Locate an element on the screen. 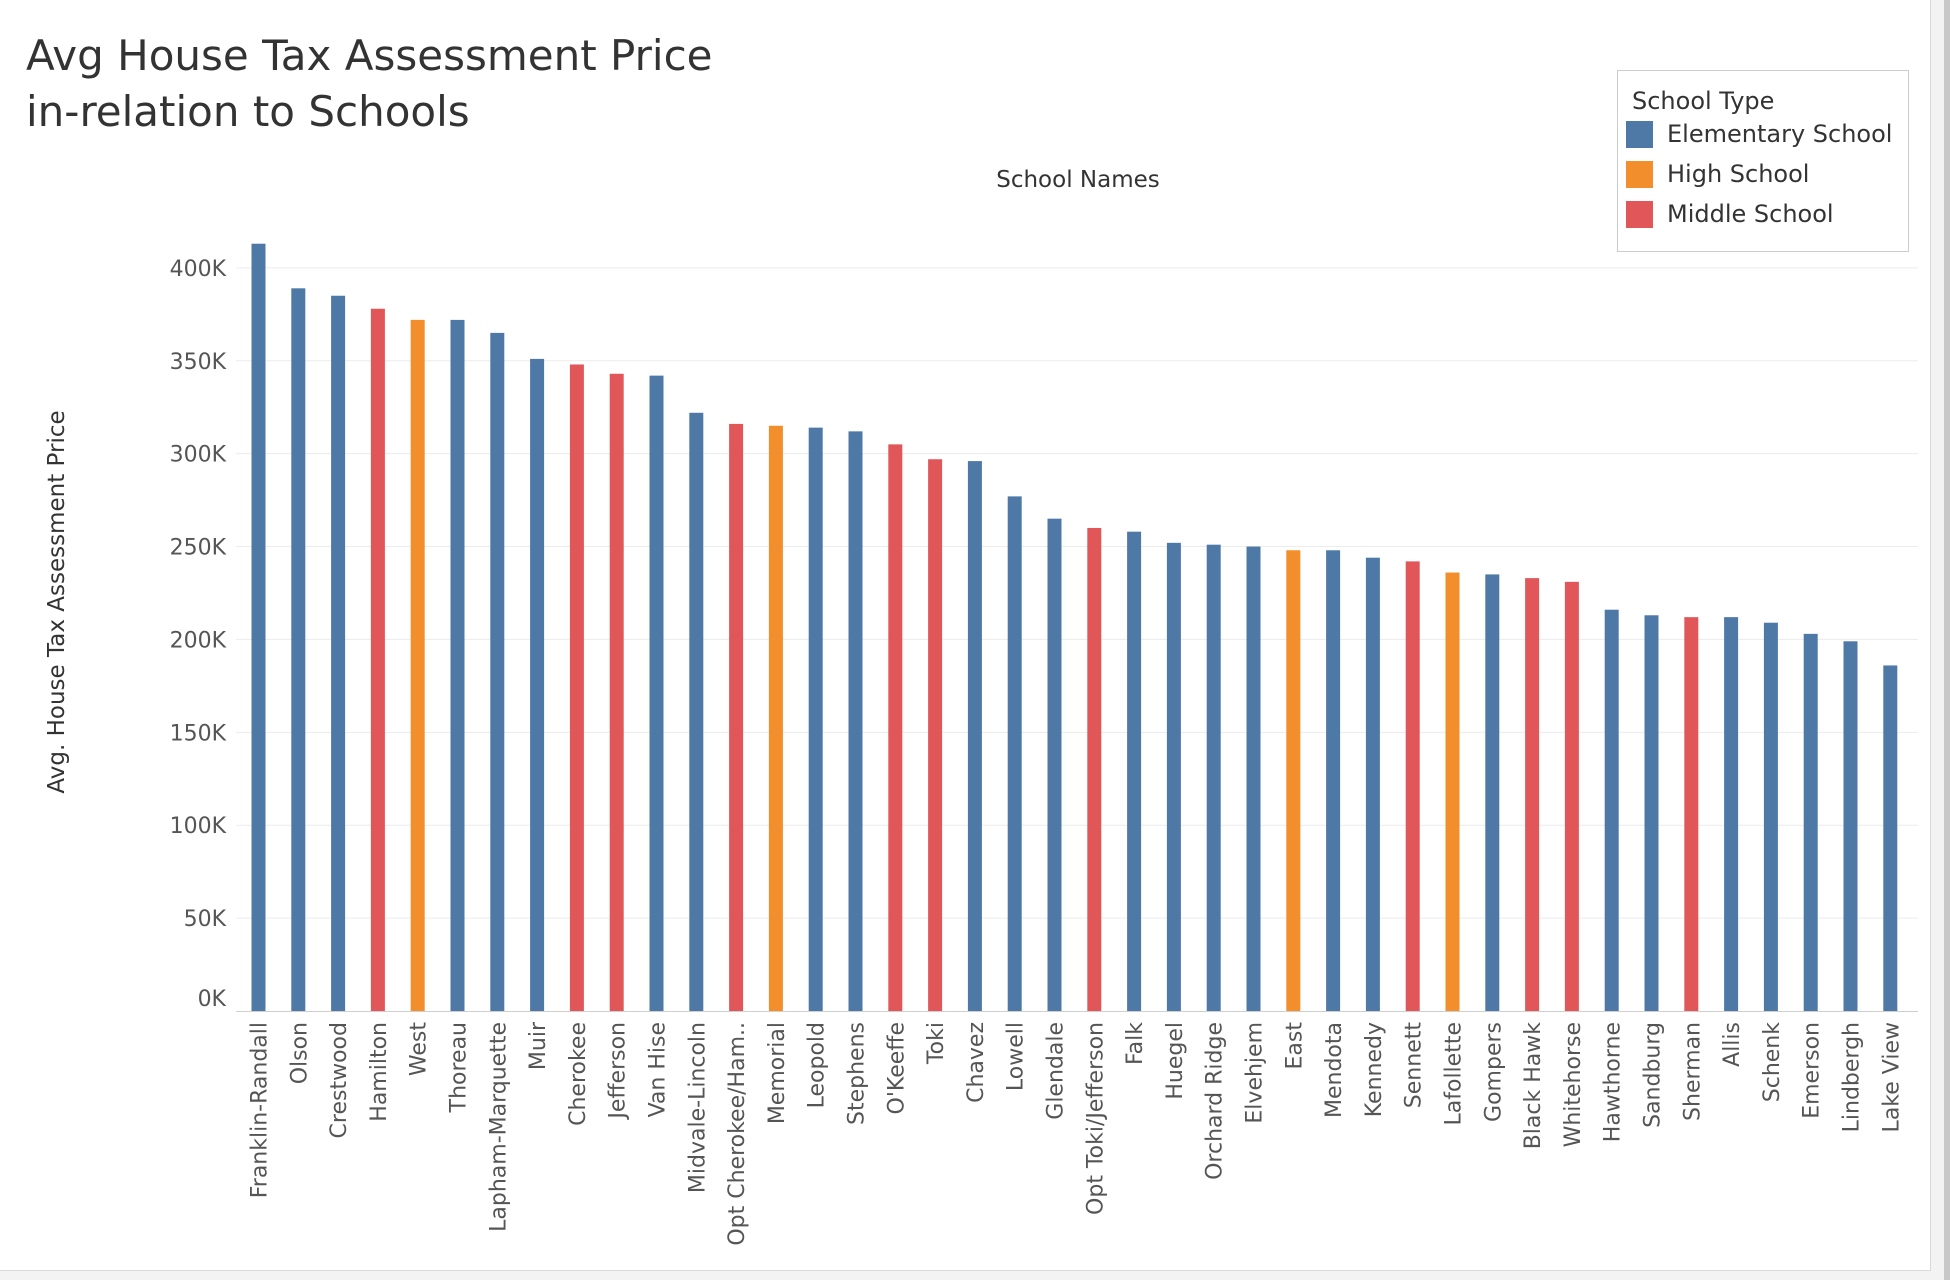 This screenshot has width=1950, height=1280. x-tick-label: Sherman is located at coordinates (1692, 1071).